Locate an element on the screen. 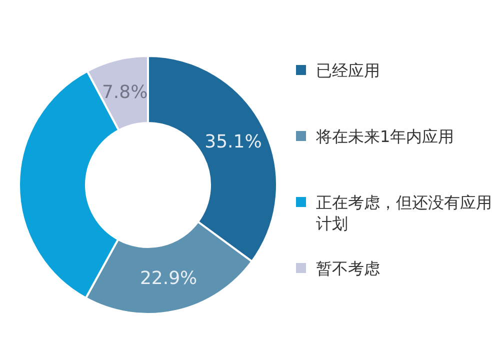 This screenshot has height=362, width=500. data-label: 22.9% is located at coordinates (169, 278).